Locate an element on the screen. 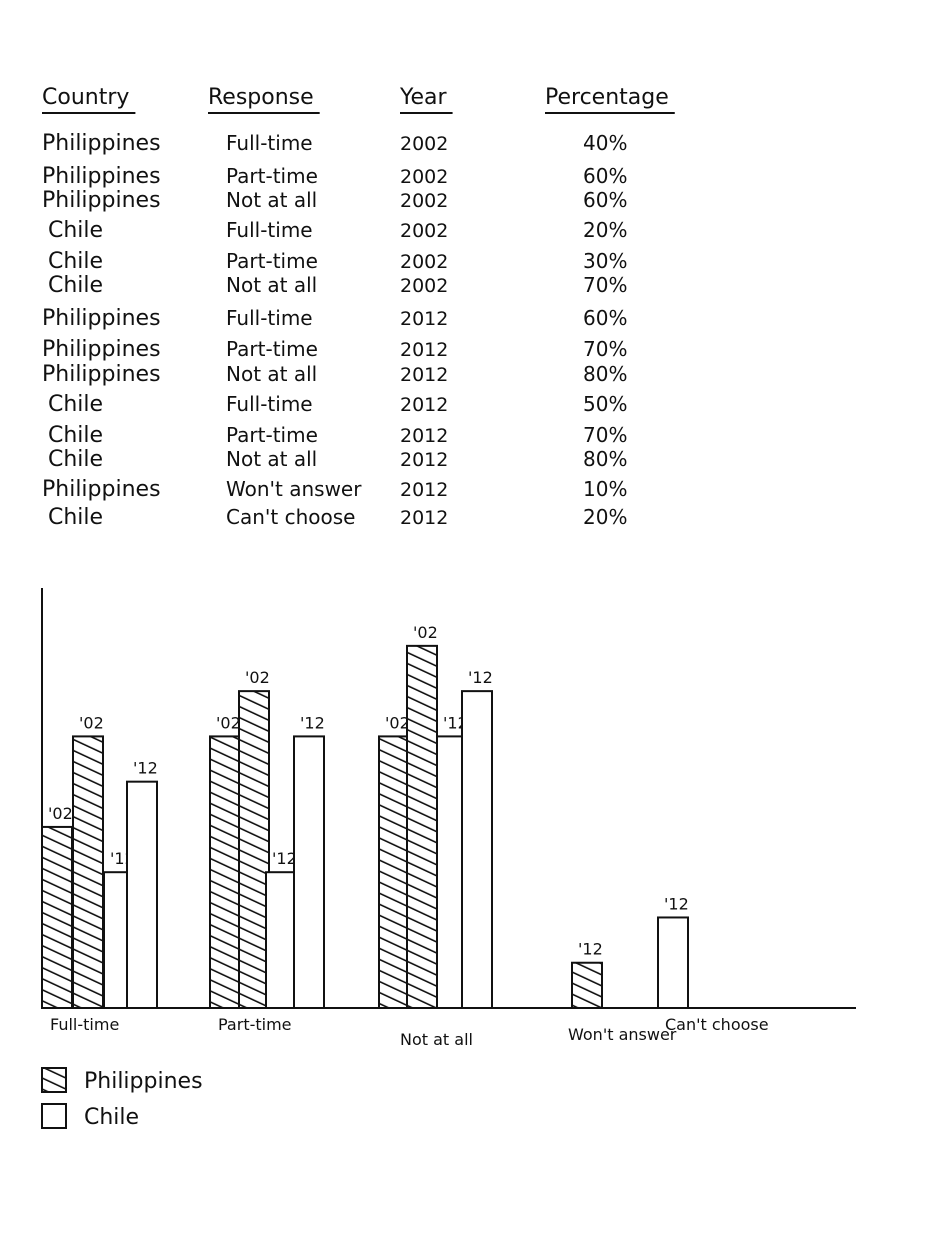  table-row: Philippines Won't answer 2012 10% is located at coordinates (334, 489).